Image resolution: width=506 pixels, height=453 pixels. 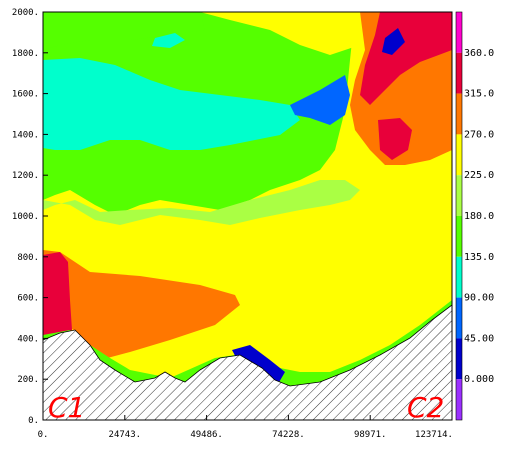 I want to click on contour-band-blue-right, so click(x=393, y=41).